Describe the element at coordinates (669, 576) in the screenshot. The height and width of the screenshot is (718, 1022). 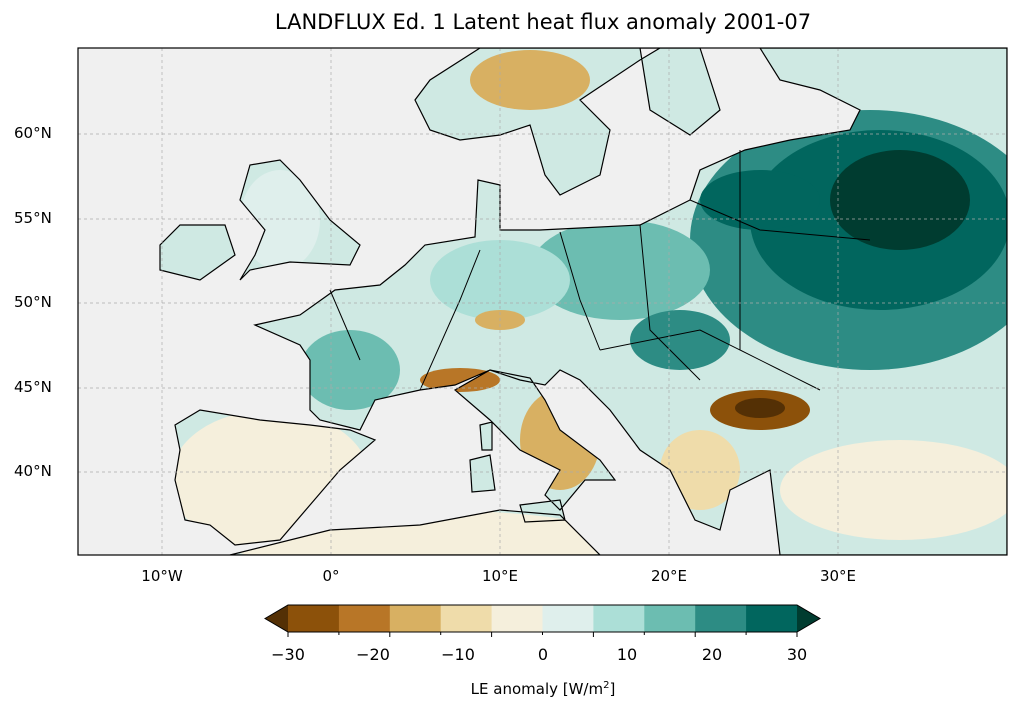
I see `lon-label: 20°E` at that location.